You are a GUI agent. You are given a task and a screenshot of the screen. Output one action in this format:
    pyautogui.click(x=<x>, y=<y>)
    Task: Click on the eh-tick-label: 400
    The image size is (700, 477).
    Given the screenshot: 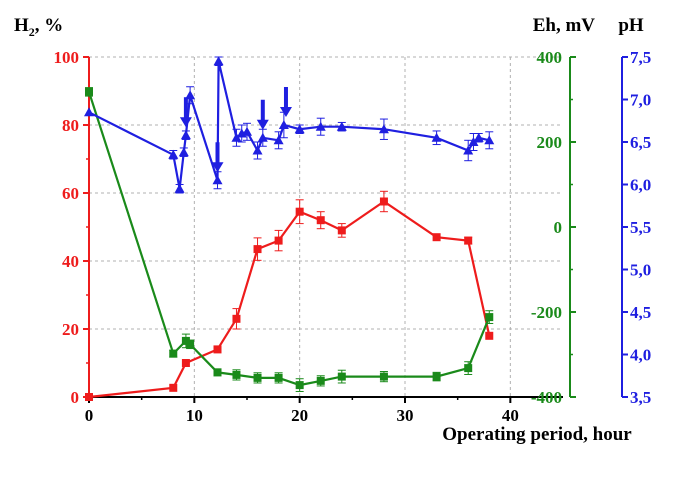 What is the action you would take?
    pyautogui.click(x=550, y=57)
    